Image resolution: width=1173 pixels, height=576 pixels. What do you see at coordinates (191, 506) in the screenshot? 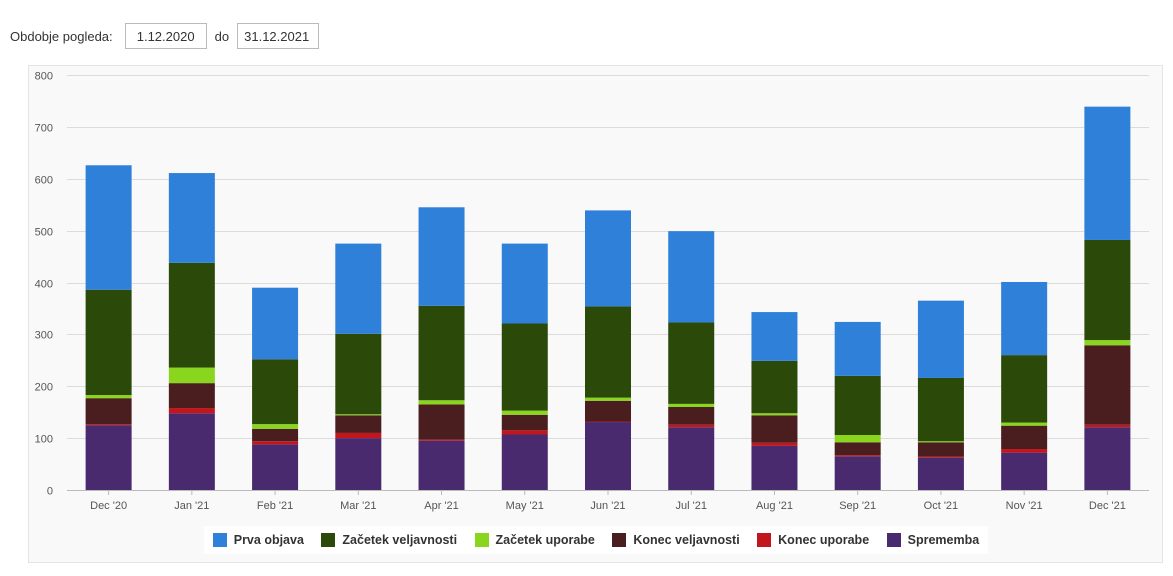
I see `x-tick-label: Jan '21` at bounding box center [191, 506].